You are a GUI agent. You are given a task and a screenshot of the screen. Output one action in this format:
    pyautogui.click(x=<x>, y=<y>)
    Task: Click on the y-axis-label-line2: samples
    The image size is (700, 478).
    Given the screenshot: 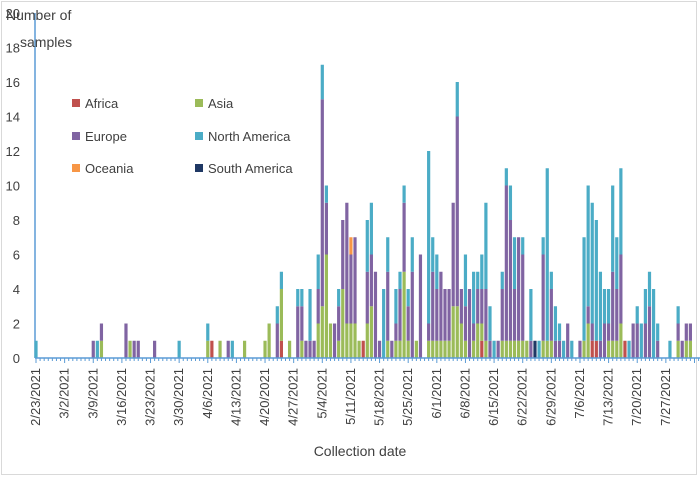 What is the action you would take?
    pyautogui.click(x=46, y=42)
    